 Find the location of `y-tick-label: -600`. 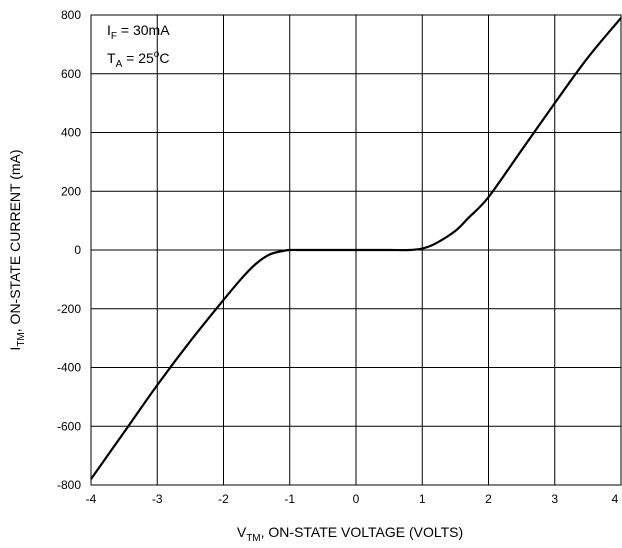

y-tick-label: -600 is located at coordinates (69, 426).